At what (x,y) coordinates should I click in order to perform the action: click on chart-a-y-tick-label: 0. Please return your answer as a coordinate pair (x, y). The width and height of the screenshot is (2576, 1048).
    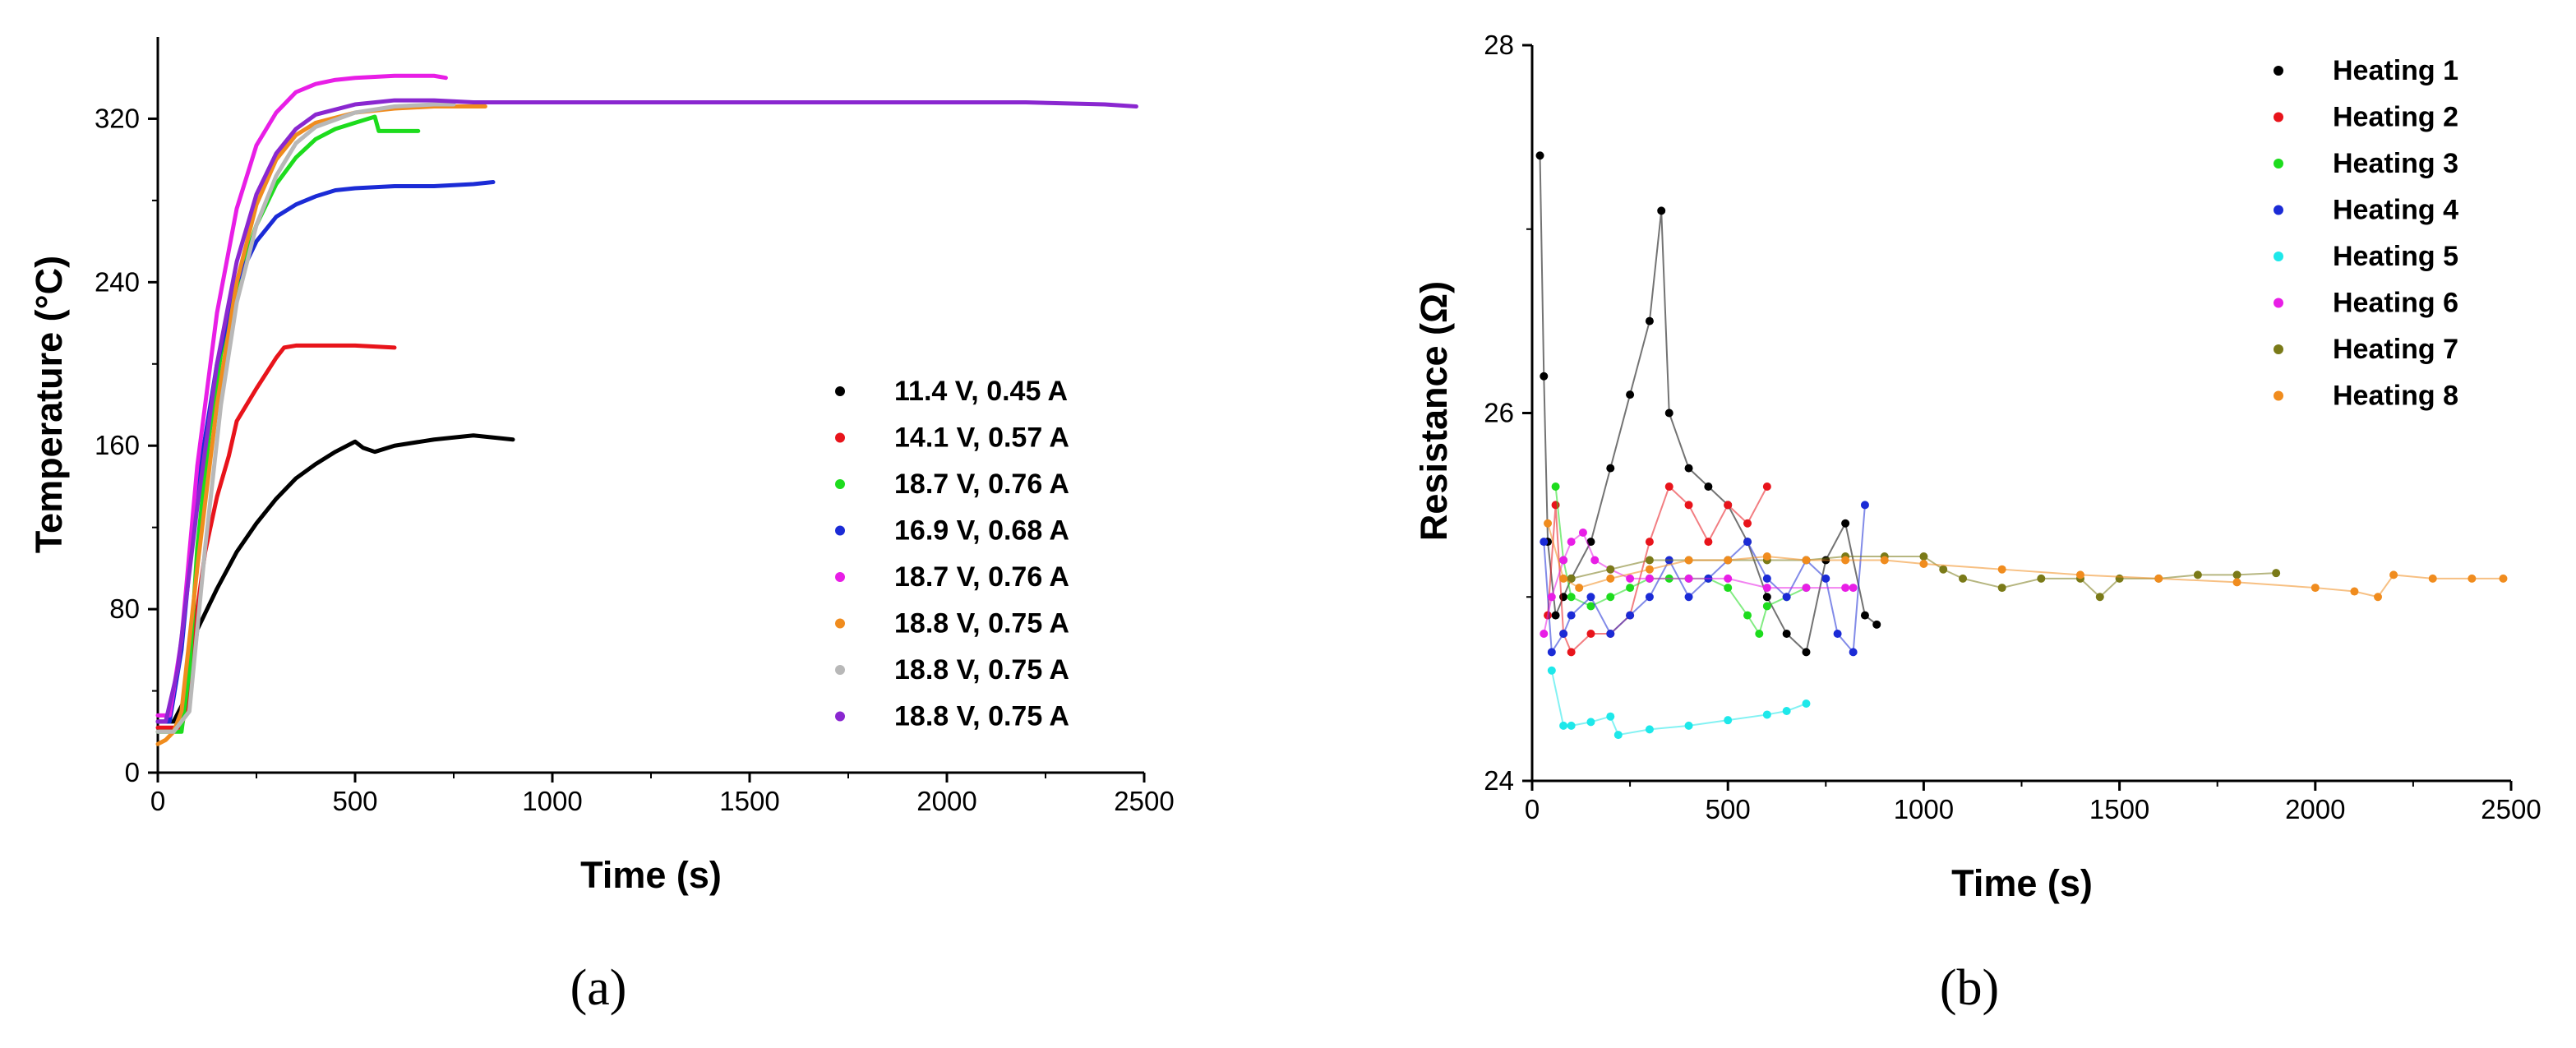
    Looking at the image, I should click on (133, 772).